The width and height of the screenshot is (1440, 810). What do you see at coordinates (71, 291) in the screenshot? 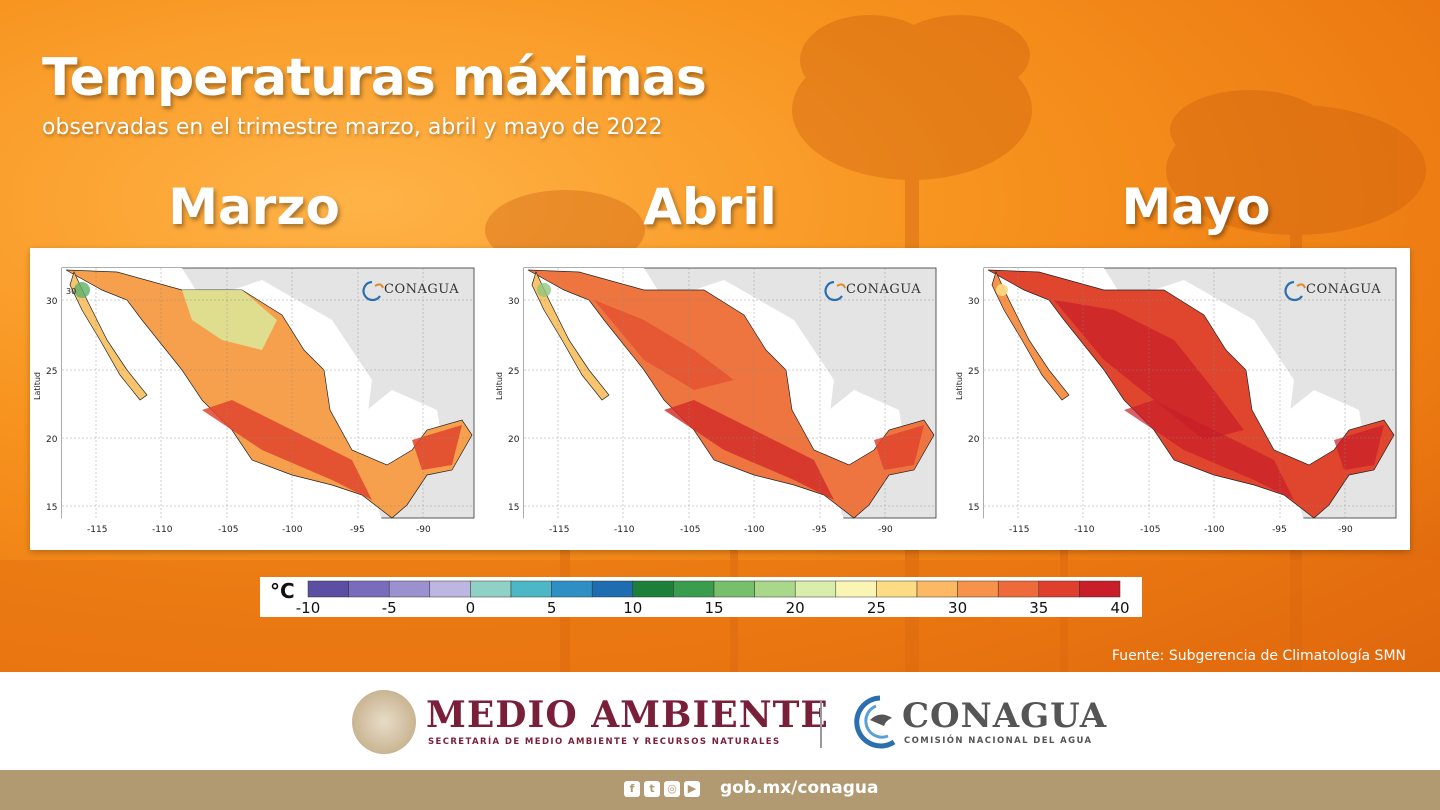
I see `lat-tick: 30` at bounding box center [71, 291].